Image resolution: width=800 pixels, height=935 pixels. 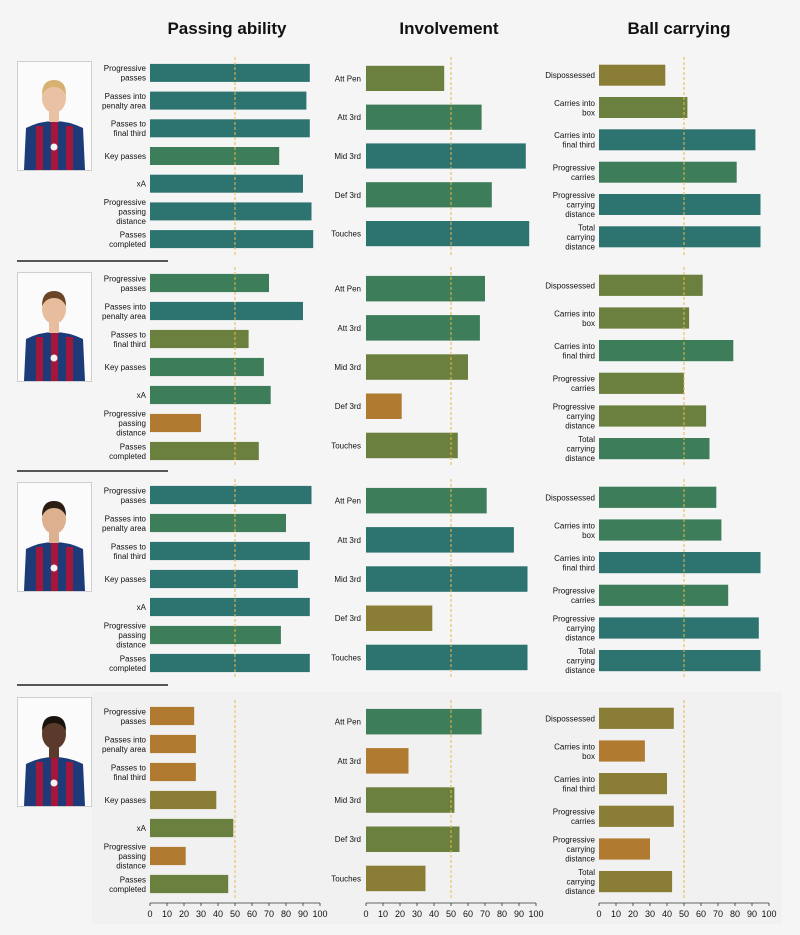 I want to click on bar-p2-ball-carrying-carries-into-box, so click(x=644, y=318).